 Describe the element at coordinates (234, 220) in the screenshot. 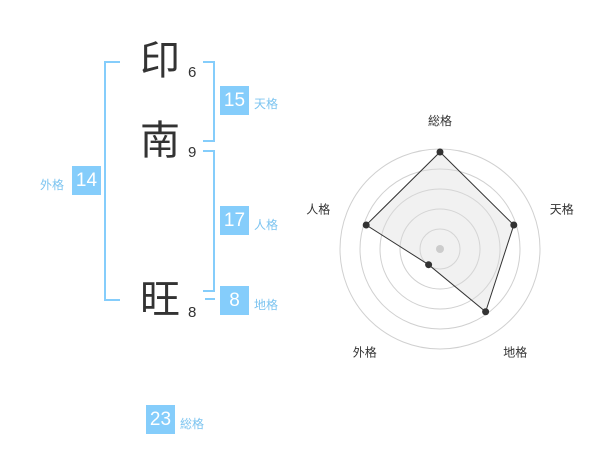

I see `jinkaku-value: 17` at that location.